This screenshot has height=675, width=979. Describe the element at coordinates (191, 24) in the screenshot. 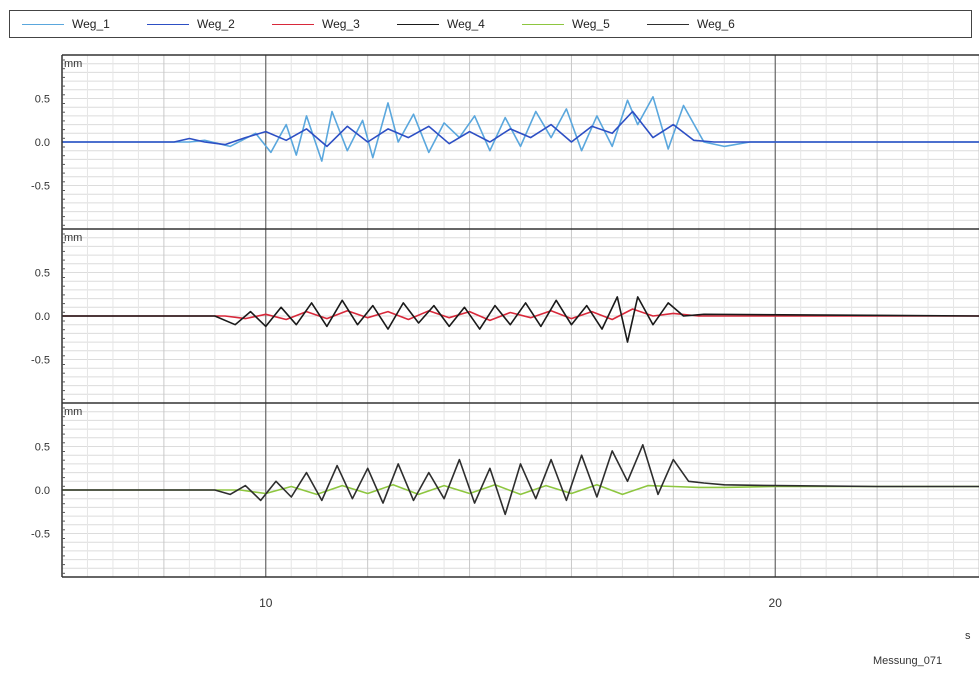

I see `legend-item: Weg_2` at that location.